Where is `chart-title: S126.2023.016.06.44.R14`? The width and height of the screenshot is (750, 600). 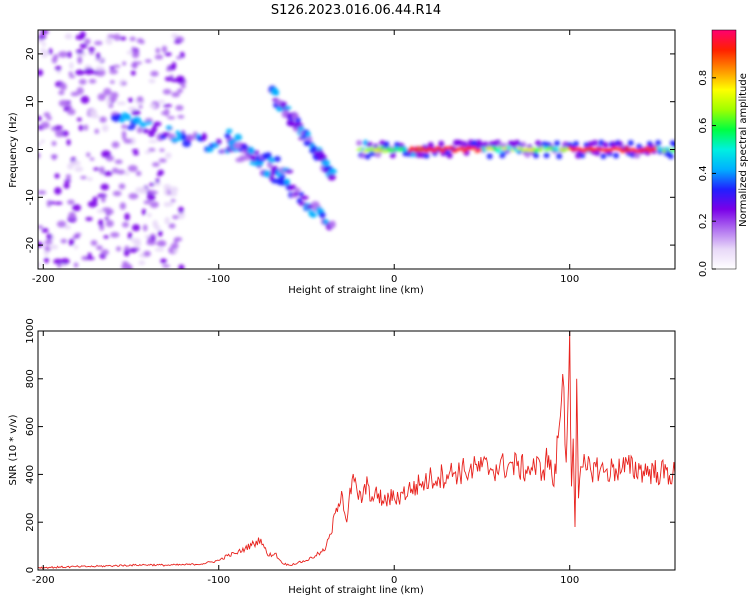
chart-title: S126.2023.016.06.44.R14 is located at coordinates (356, 10).